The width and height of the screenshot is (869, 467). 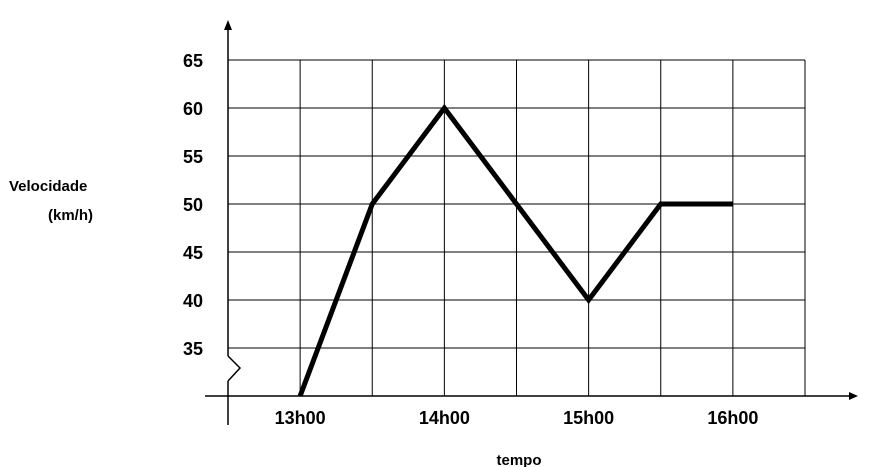 What do you see at coordinates (300, 418) in the screenshot?
I see `x-tick-label: 13h00` at bounding box center [300, 418].